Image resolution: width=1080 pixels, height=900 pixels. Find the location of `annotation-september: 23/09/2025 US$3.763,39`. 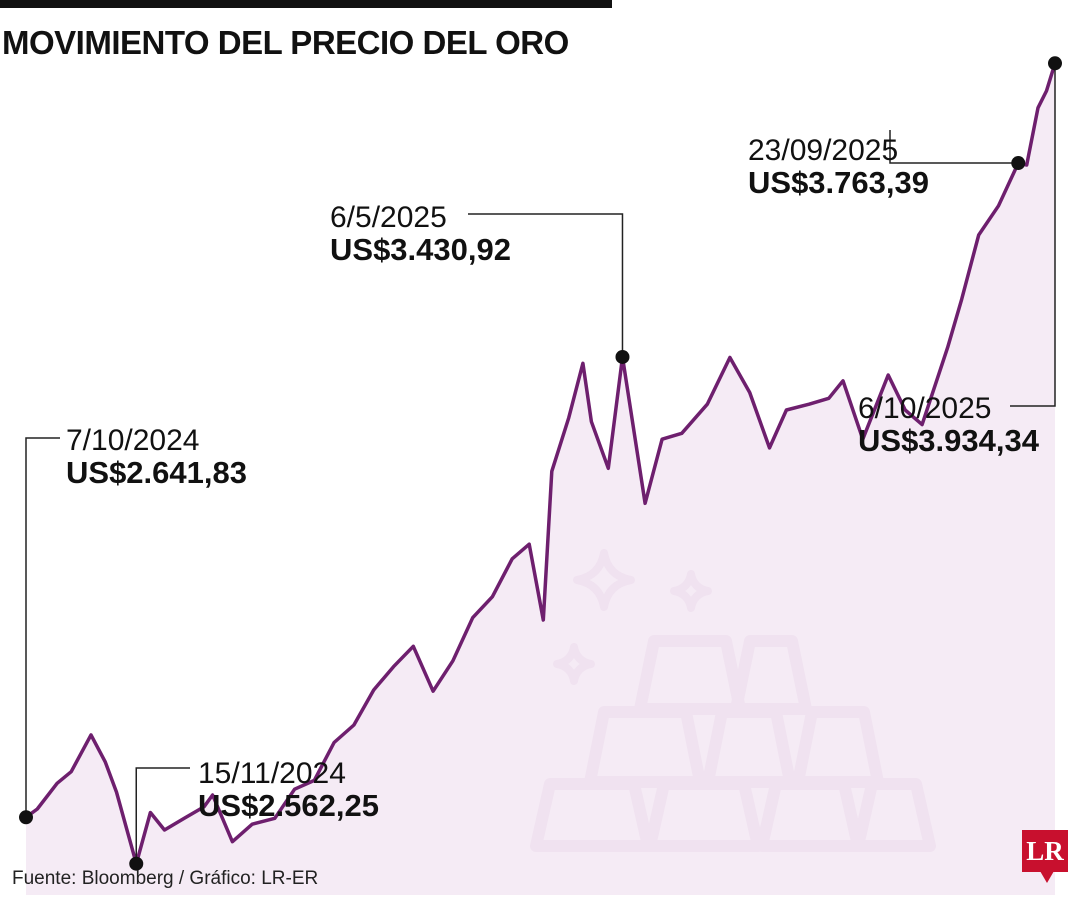

annotation-september: 23/09/2025 US$3.763,39 is located at coordinates (838, 167).